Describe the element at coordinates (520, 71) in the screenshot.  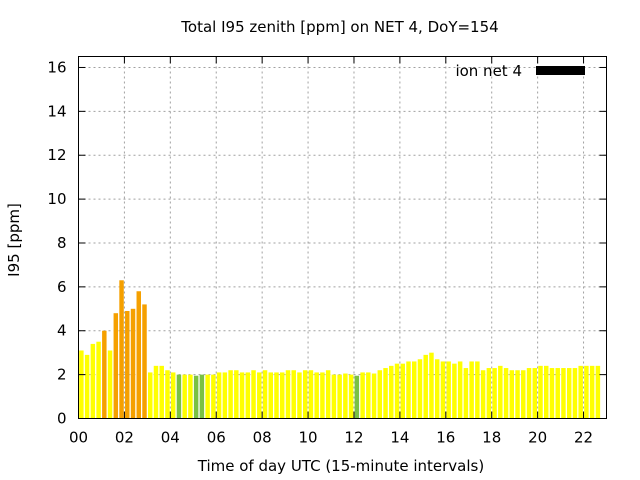
I see `legend: ion net 4` at that location.